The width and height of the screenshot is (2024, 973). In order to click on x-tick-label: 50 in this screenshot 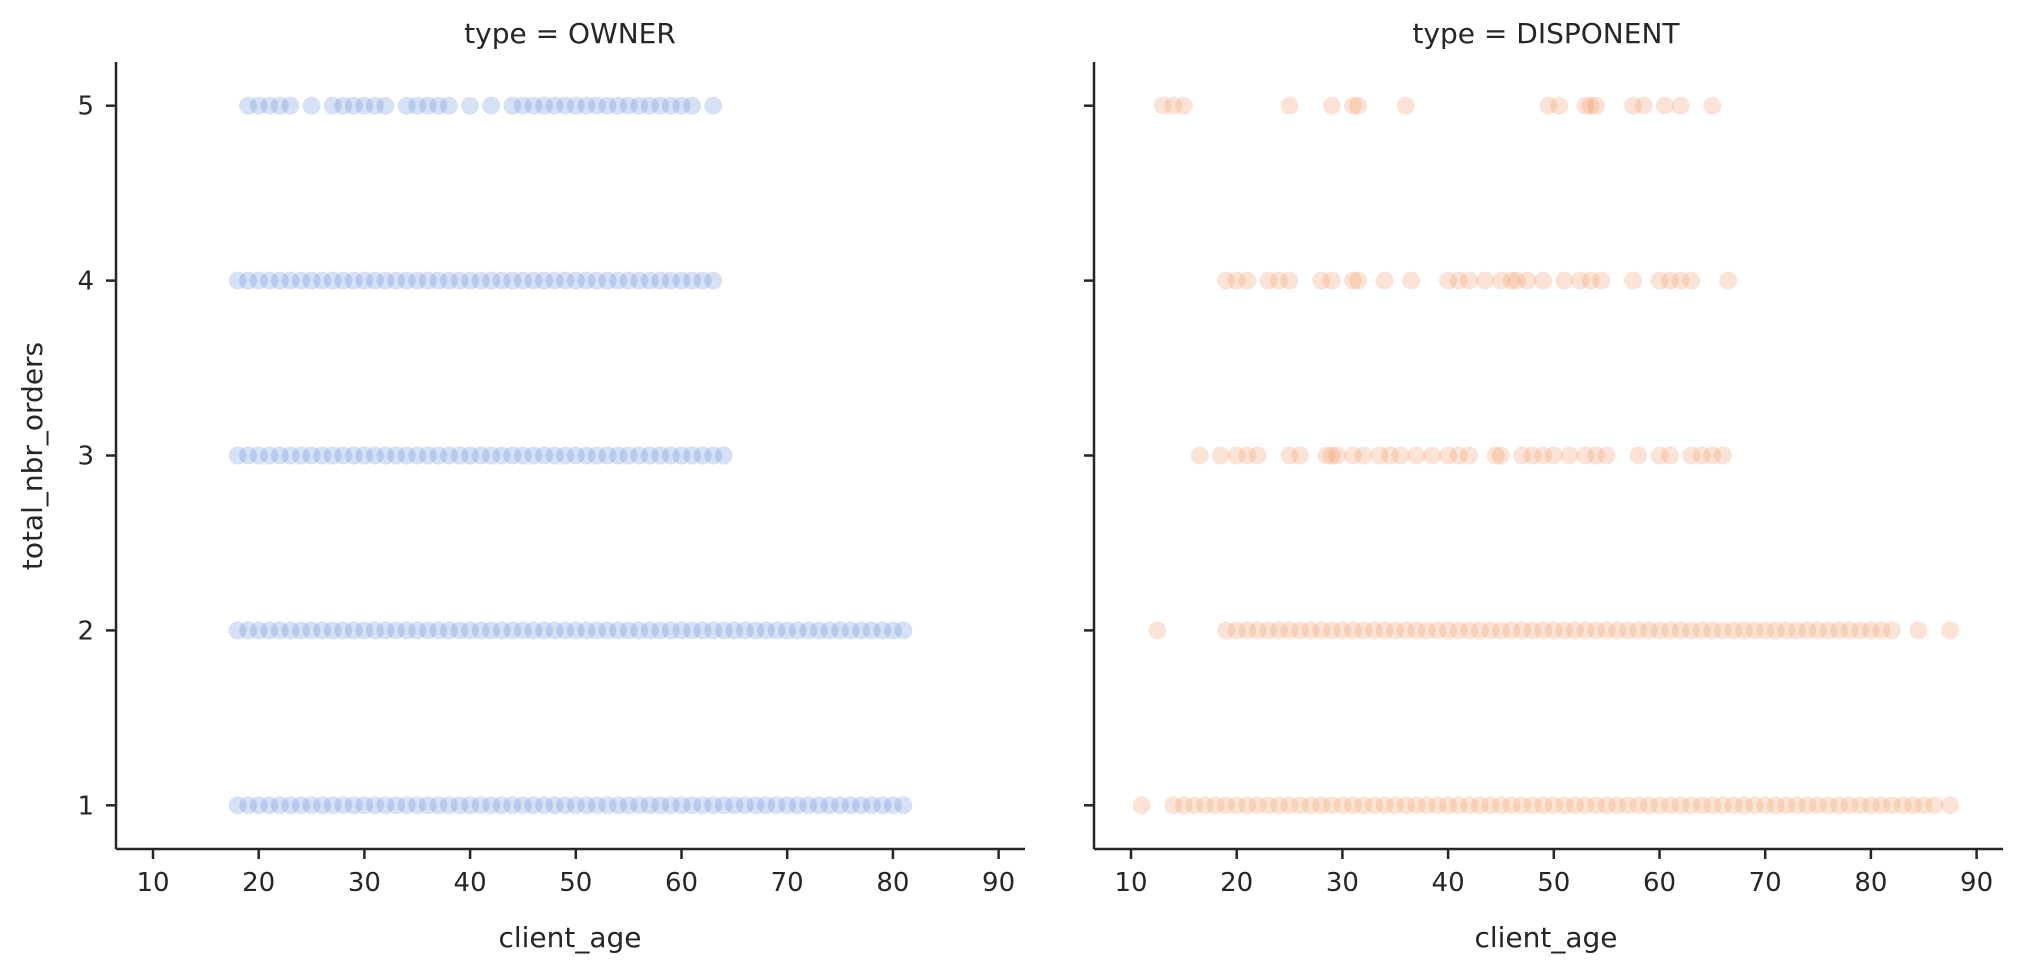, I will do `click(575, 883)`.